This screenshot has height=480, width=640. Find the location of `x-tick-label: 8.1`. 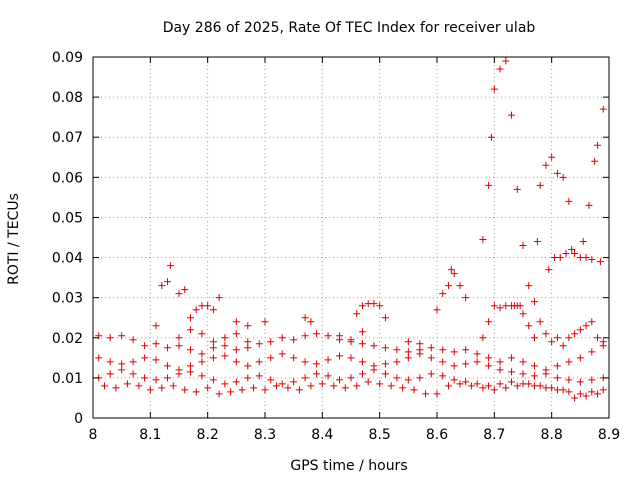

x-tick-label: 8.1 is located at coordinates (150, 435).